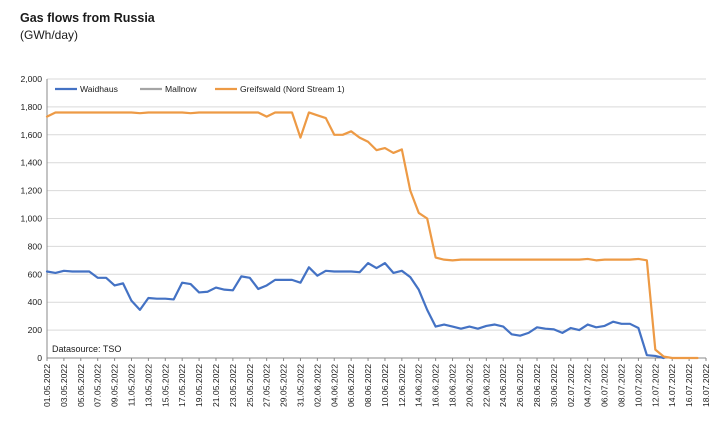  I want to click on y-tick-label: 600, so click(35, 274).